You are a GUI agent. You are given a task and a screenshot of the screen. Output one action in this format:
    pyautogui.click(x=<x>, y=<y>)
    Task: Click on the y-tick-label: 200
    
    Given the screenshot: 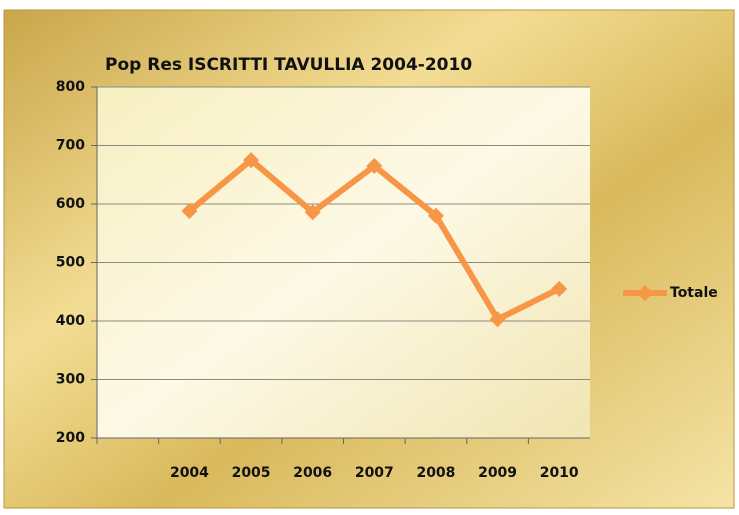 What is the action you would take?
    pyautogui.click(x=70, y=438)
    